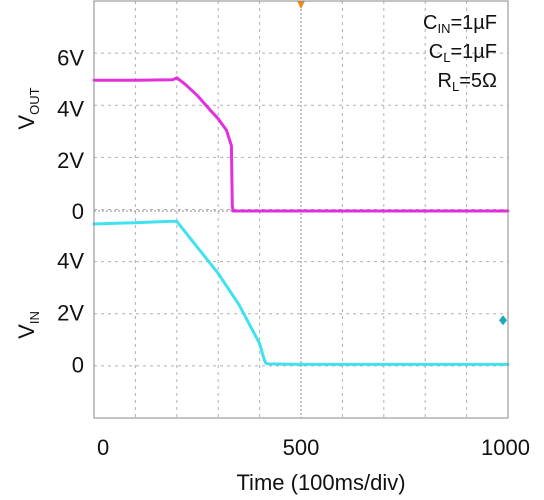  Describe the element at coordinates (463, 53) in the screenshot. I see `component-annotation: CL=1µF` at that location.